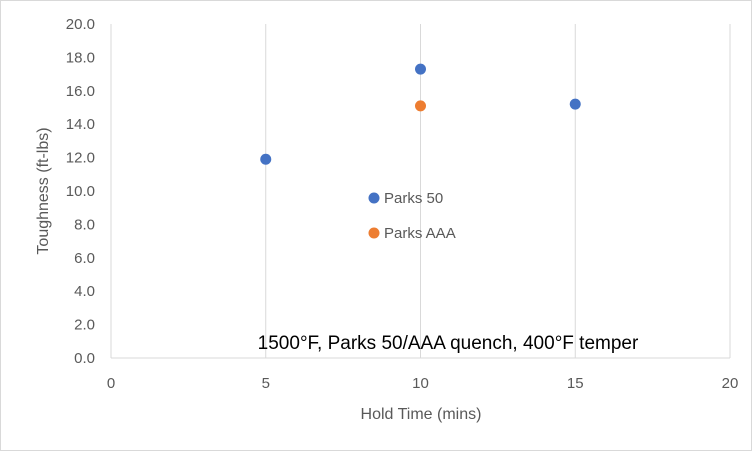 This screenshot has width=752, height=452. I want to click on y-tick-label: 12.0, so click(80, 158).